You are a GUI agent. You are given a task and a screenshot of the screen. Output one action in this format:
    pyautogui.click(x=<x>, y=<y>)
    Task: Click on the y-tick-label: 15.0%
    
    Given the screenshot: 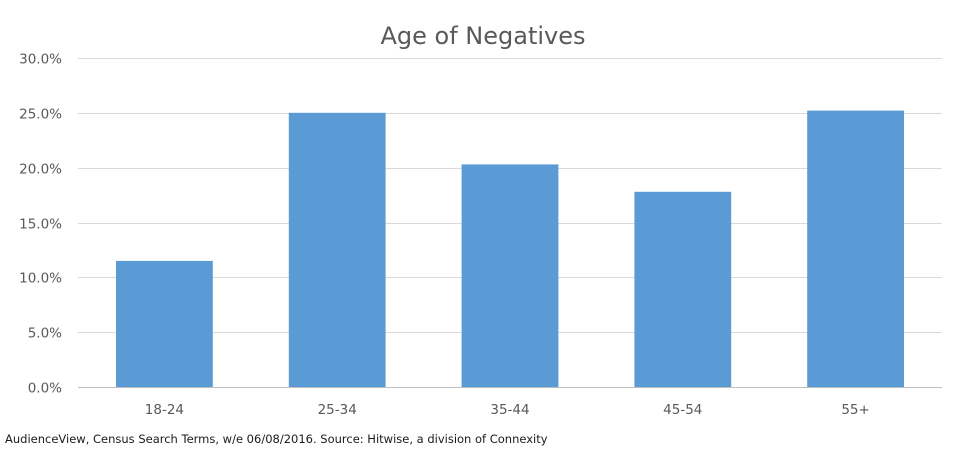 What is the action you would take?
    pyautogui.click(x=40, y=225)
    